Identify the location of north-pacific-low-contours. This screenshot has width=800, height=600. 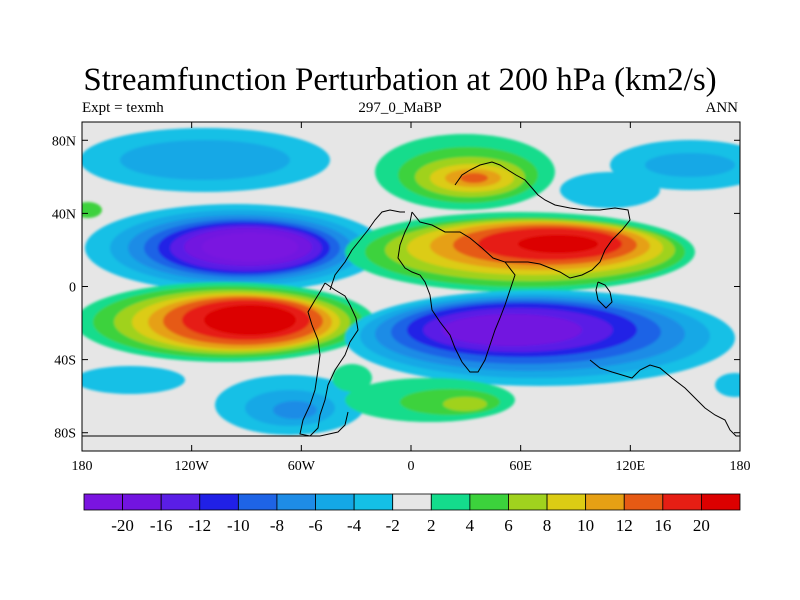
(235, 248).